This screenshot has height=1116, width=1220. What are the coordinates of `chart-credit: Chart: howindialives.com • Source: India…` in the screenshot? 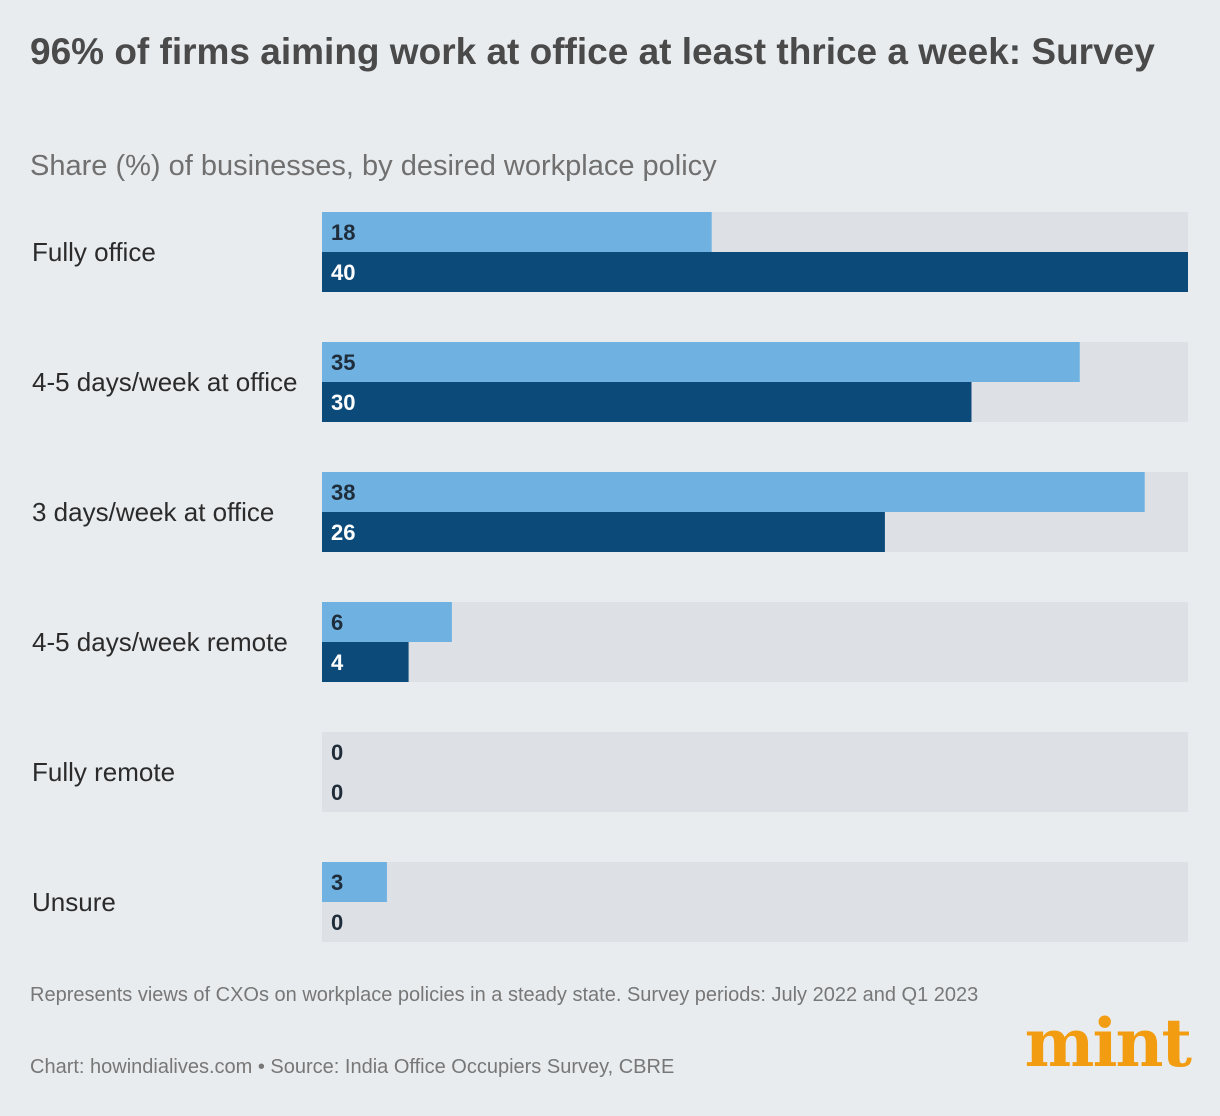 It's located at (352, 1067).